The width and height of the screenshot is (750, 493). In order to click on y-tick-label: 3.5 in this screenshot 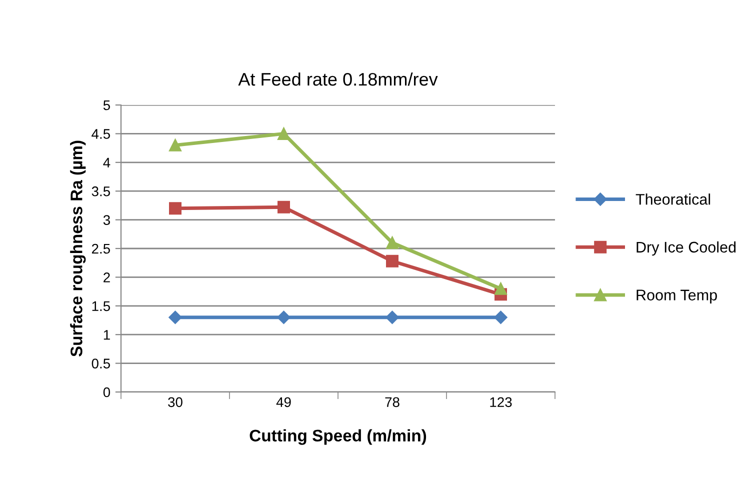, I will do `click(101, 191)`.